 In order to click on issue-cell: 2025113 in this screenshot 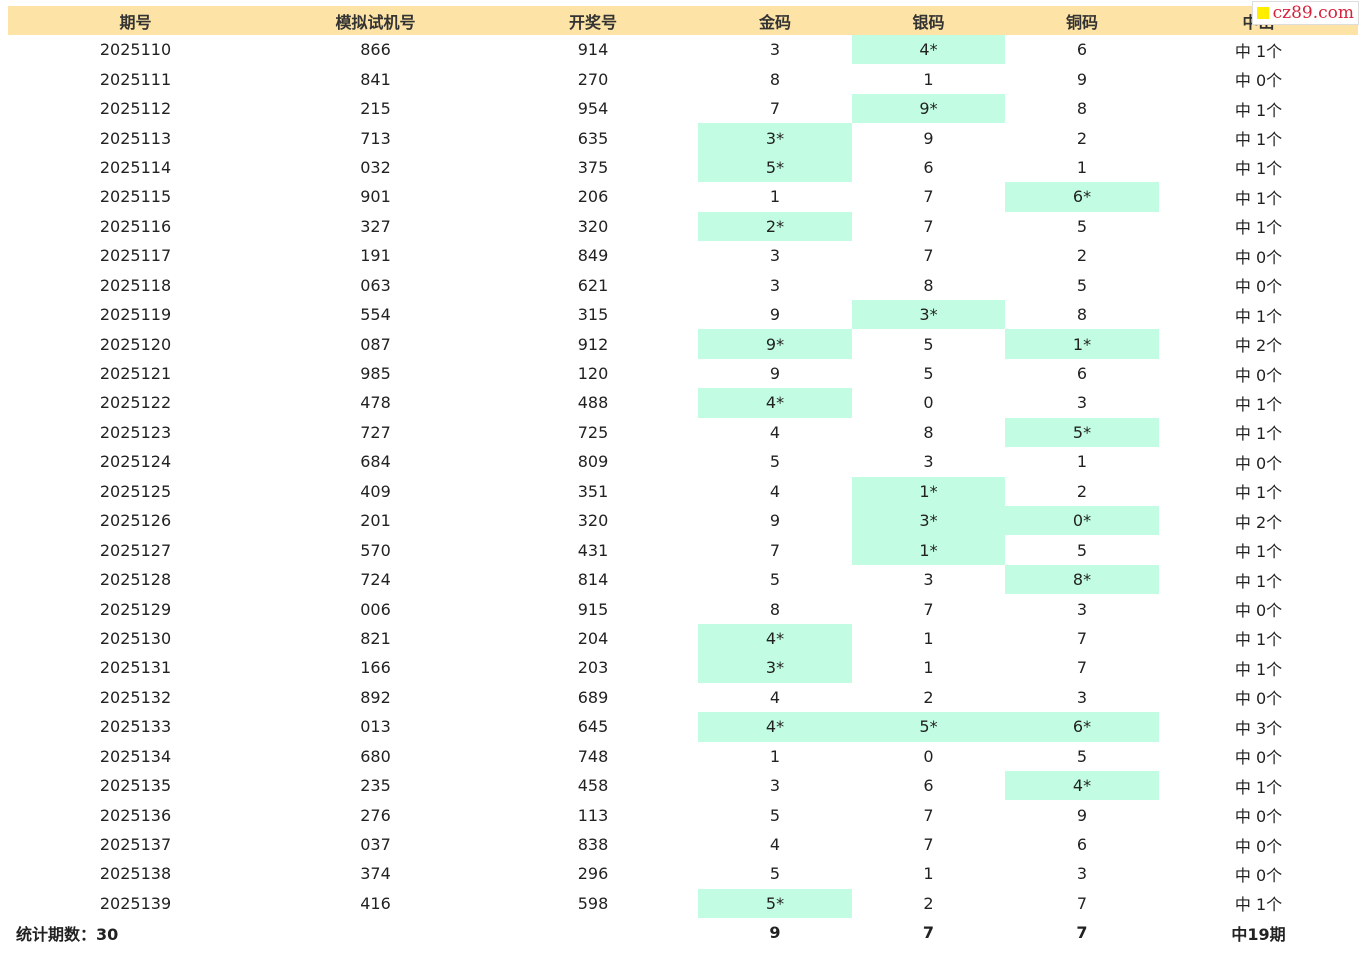, I will do `click(135, 138)`.